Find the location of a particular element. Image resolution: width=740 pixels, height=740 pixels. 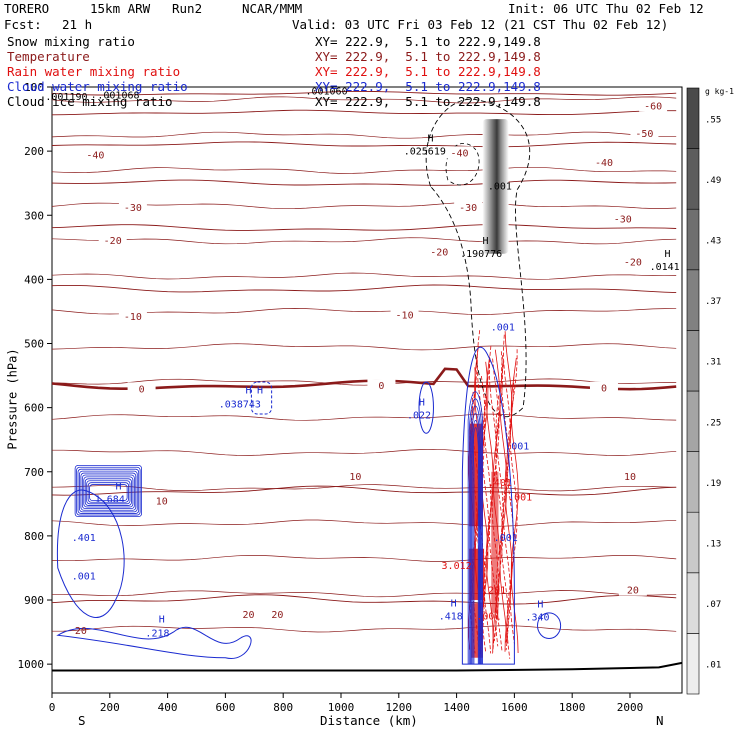

y-tick-label: 200 is located at coordinates (34, 151).